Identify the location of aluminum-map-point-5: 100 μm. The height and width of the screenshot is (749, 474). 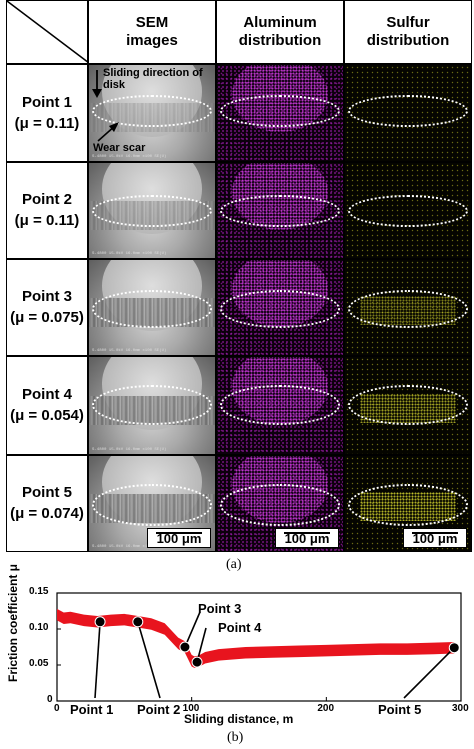
(280, 503).